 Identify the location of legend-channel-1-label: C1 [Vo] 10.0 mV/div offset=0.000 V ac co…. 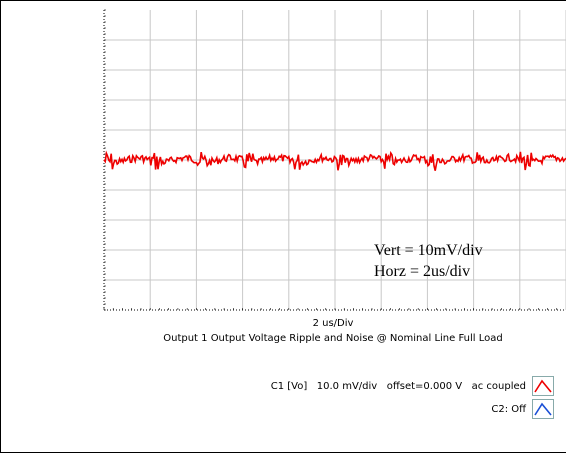
(398, 386).